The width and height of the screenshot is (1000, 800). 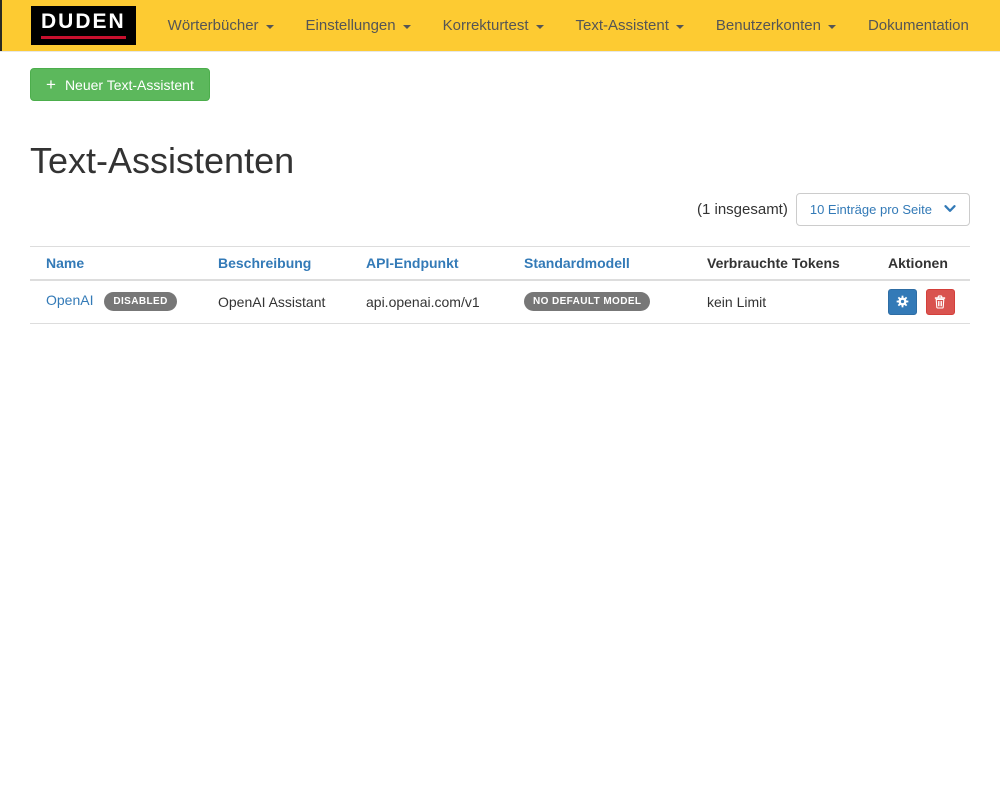 I want to click on column-header-name: Name, so click(x=65, y=262).